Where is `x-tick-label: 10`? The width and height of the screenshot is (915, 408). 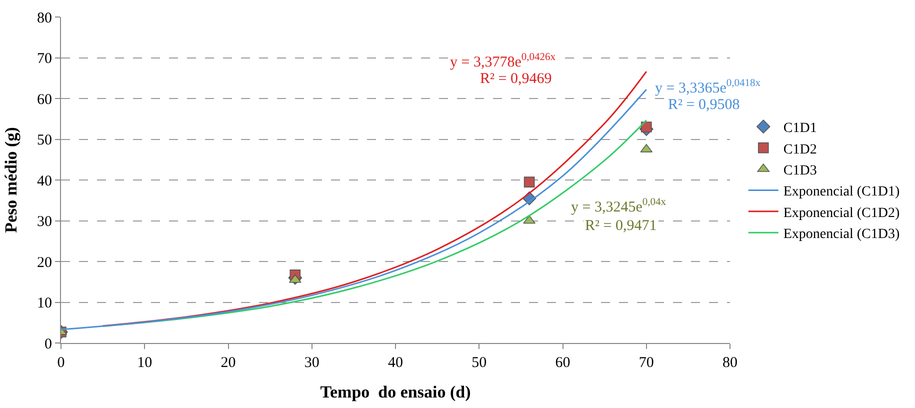
x-tick-label: 10 is located at coordinates (144, 363).